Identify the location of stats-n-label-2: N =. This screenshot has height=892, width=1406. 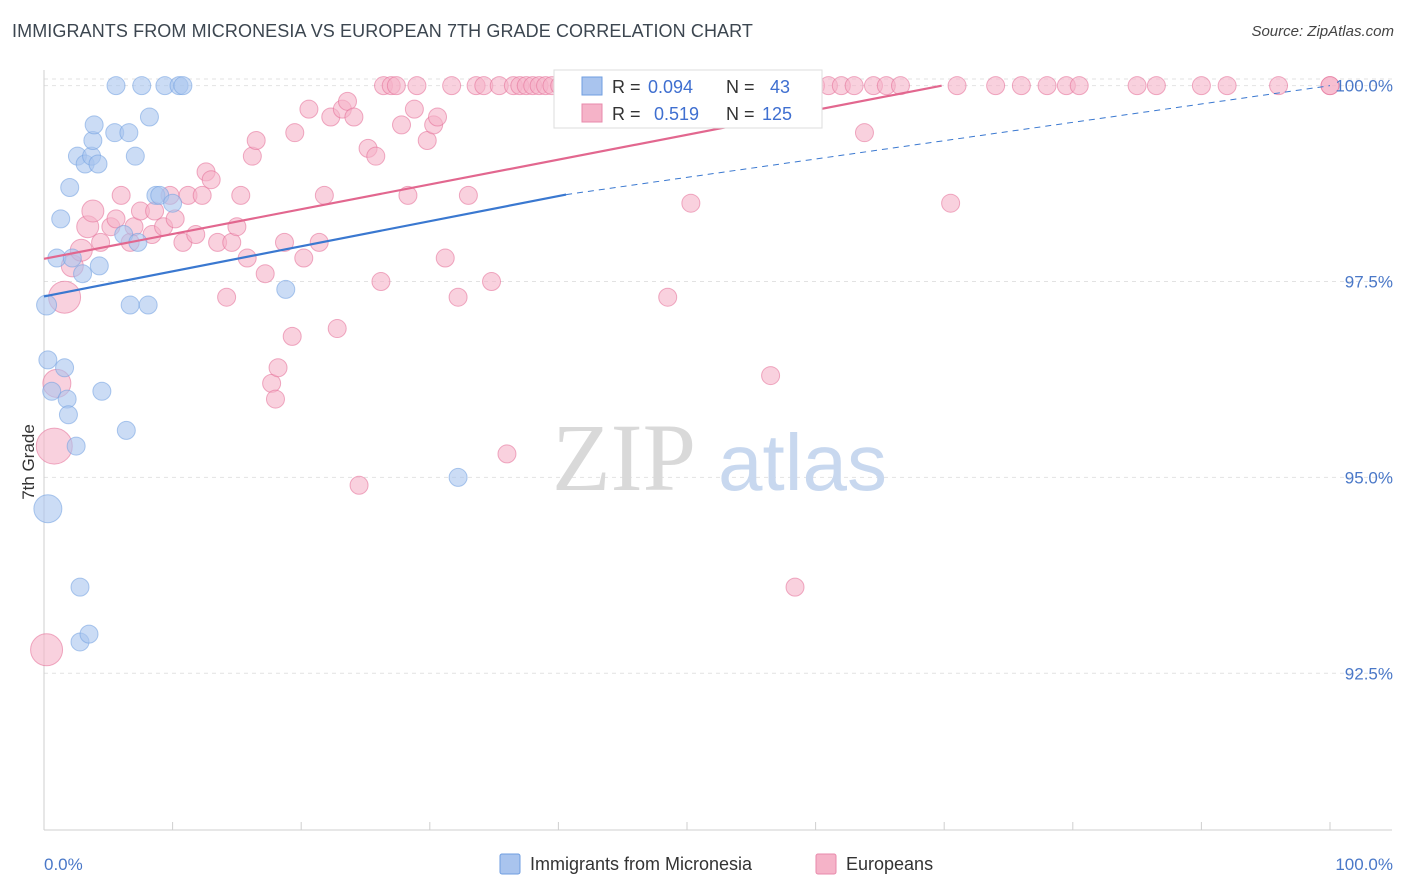
(740, 114).